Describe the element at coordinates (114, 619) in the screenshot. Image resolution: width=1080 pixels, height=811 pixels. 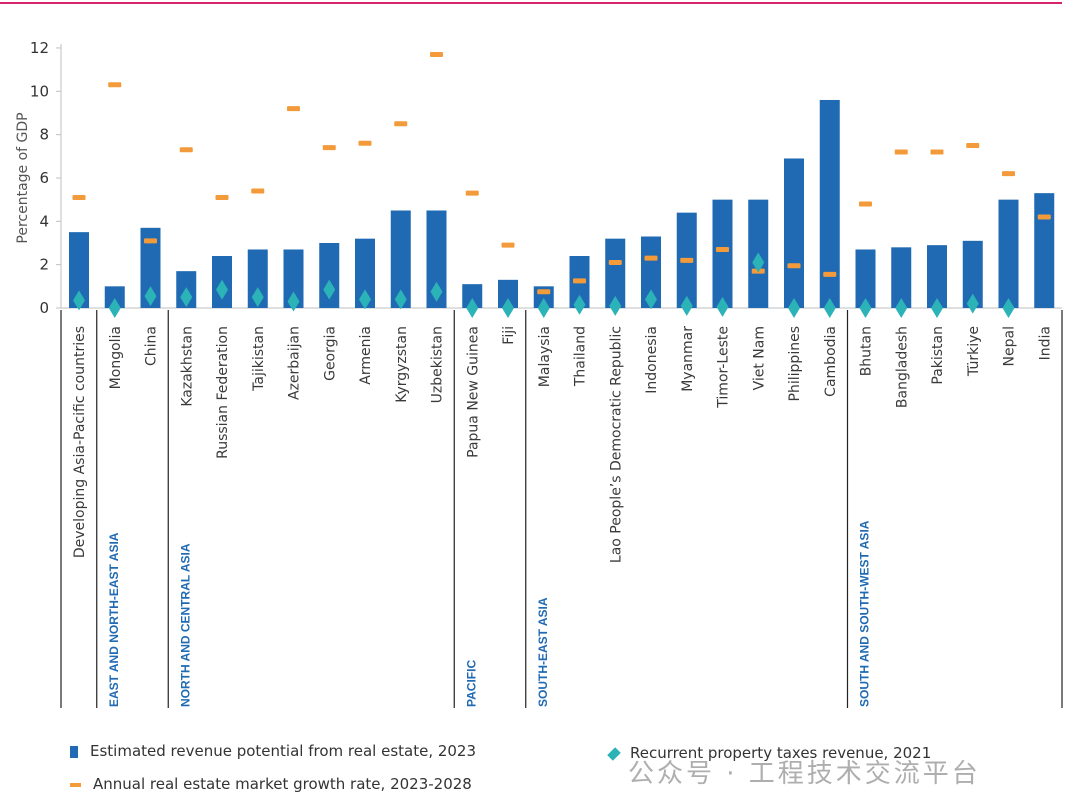
I see `group-label: EAST AND NORTH-EAST ASIA` at that location.